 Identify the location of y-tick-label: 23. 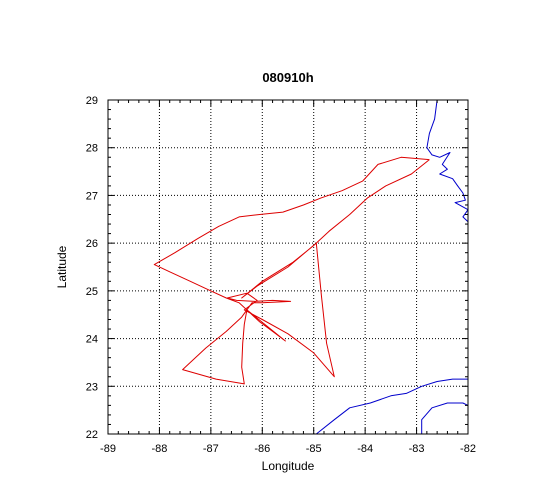
(92, 387).